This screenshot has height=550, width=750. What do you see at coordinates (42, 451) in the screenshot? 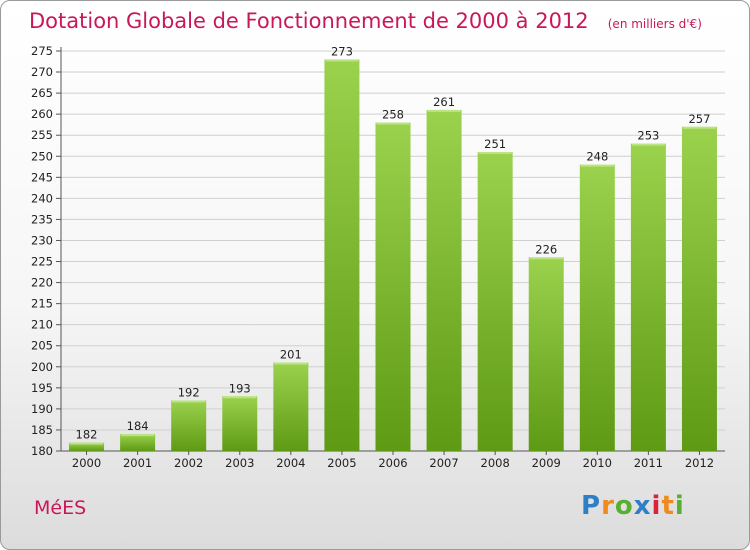
I see `y-tick-label: 180` at bounding box center [42, 451].